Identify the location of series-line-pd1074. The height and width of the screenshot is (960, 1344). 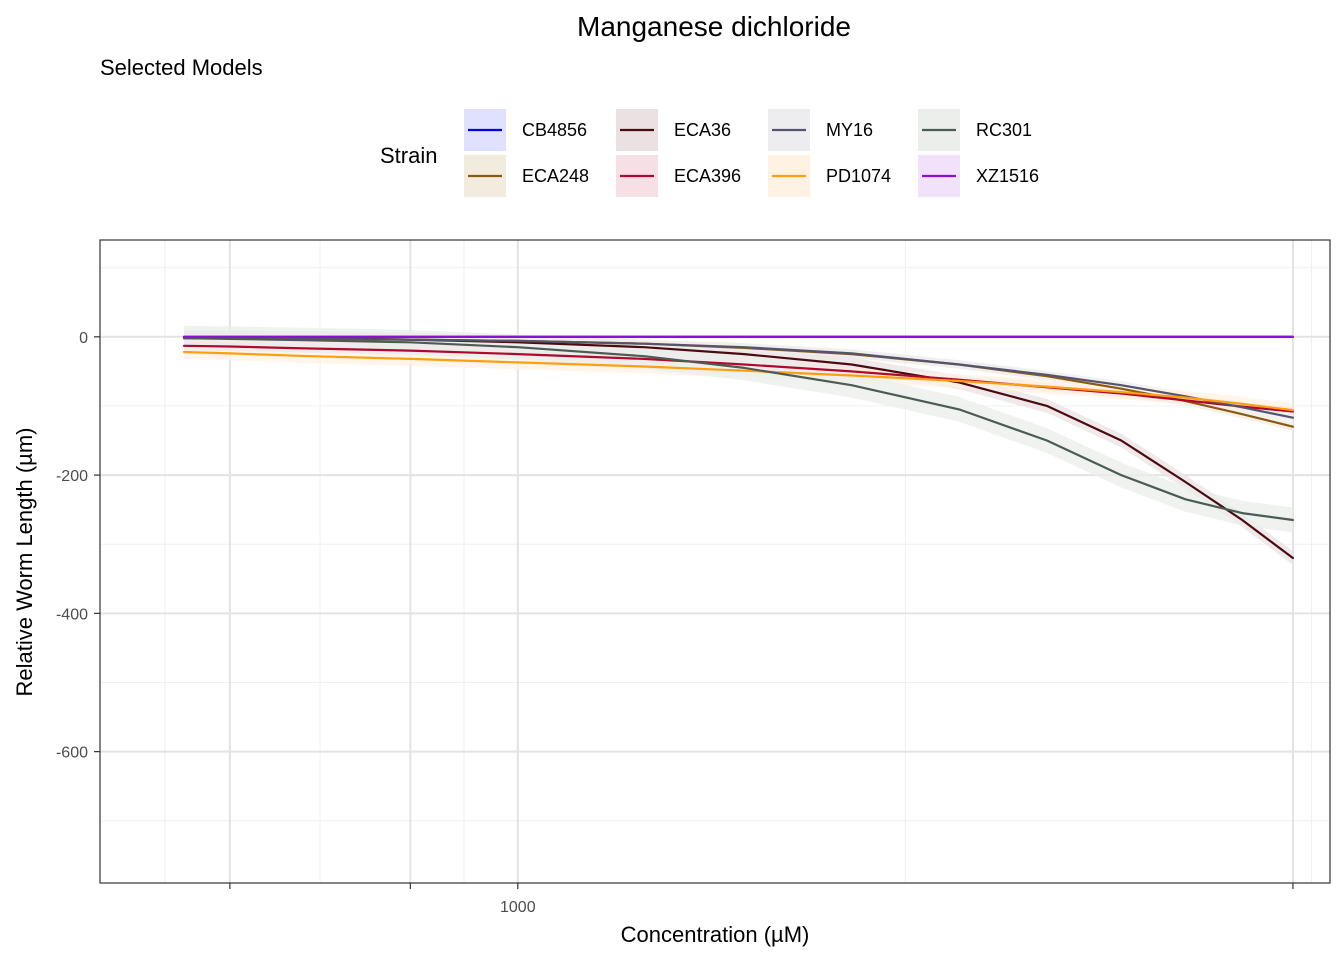
(738, 381).